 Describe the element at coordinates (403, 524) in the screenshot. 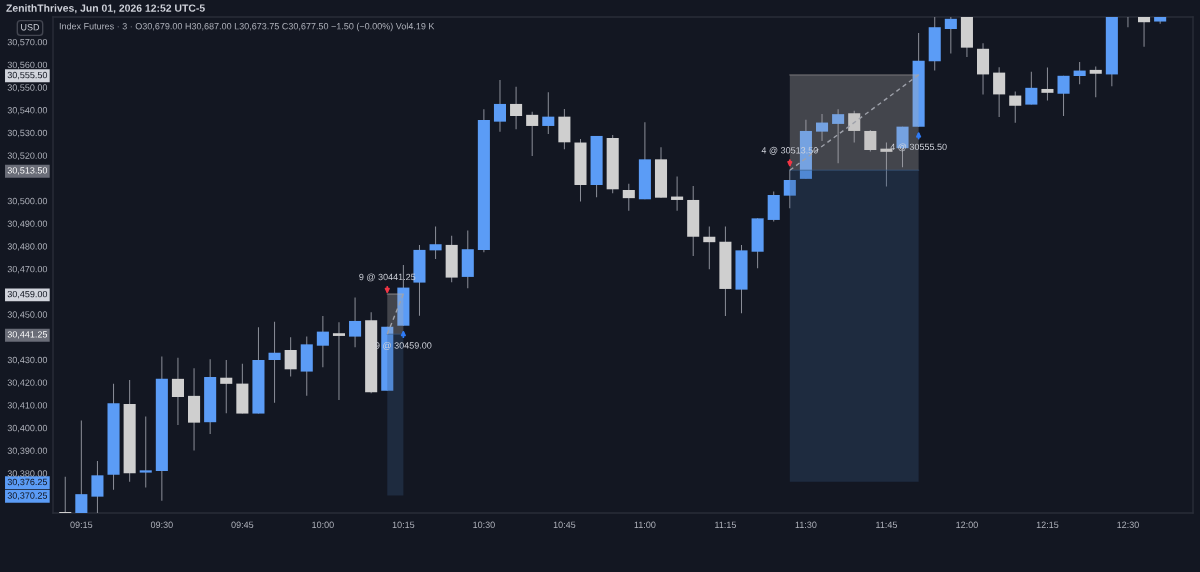

I see `x-tick-label: 10:15` at that location.